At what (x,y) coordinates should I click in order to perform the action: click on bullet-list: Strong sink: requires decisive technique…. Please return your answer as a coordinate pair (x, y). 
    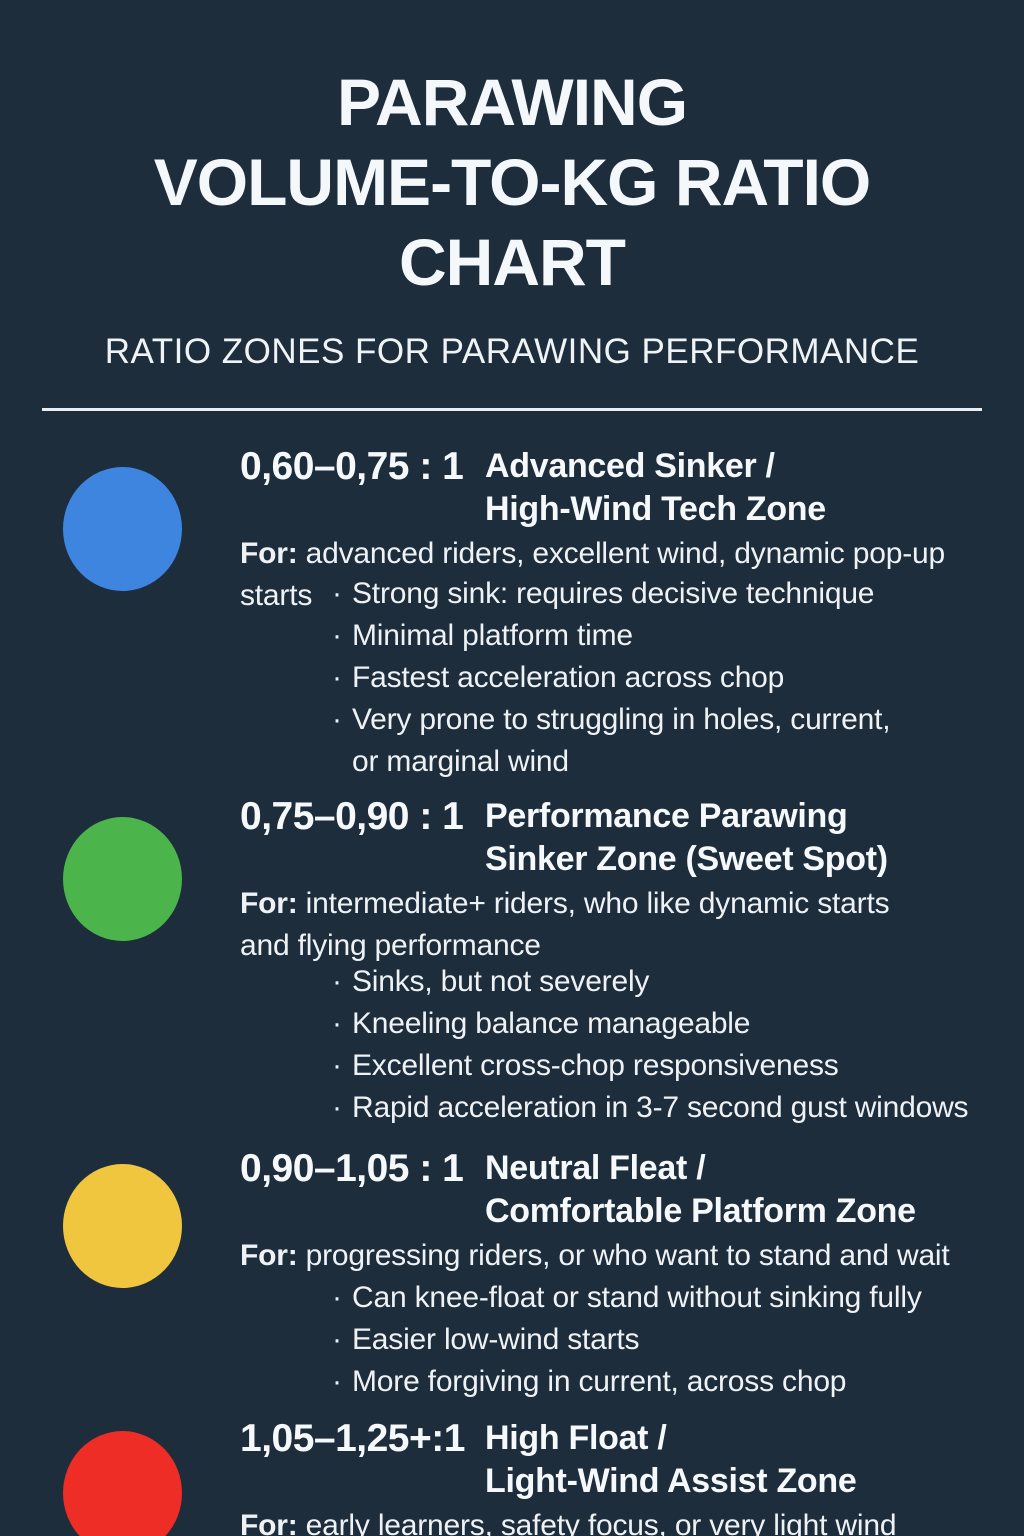
    Looking at the image, I should click on (657, 678).